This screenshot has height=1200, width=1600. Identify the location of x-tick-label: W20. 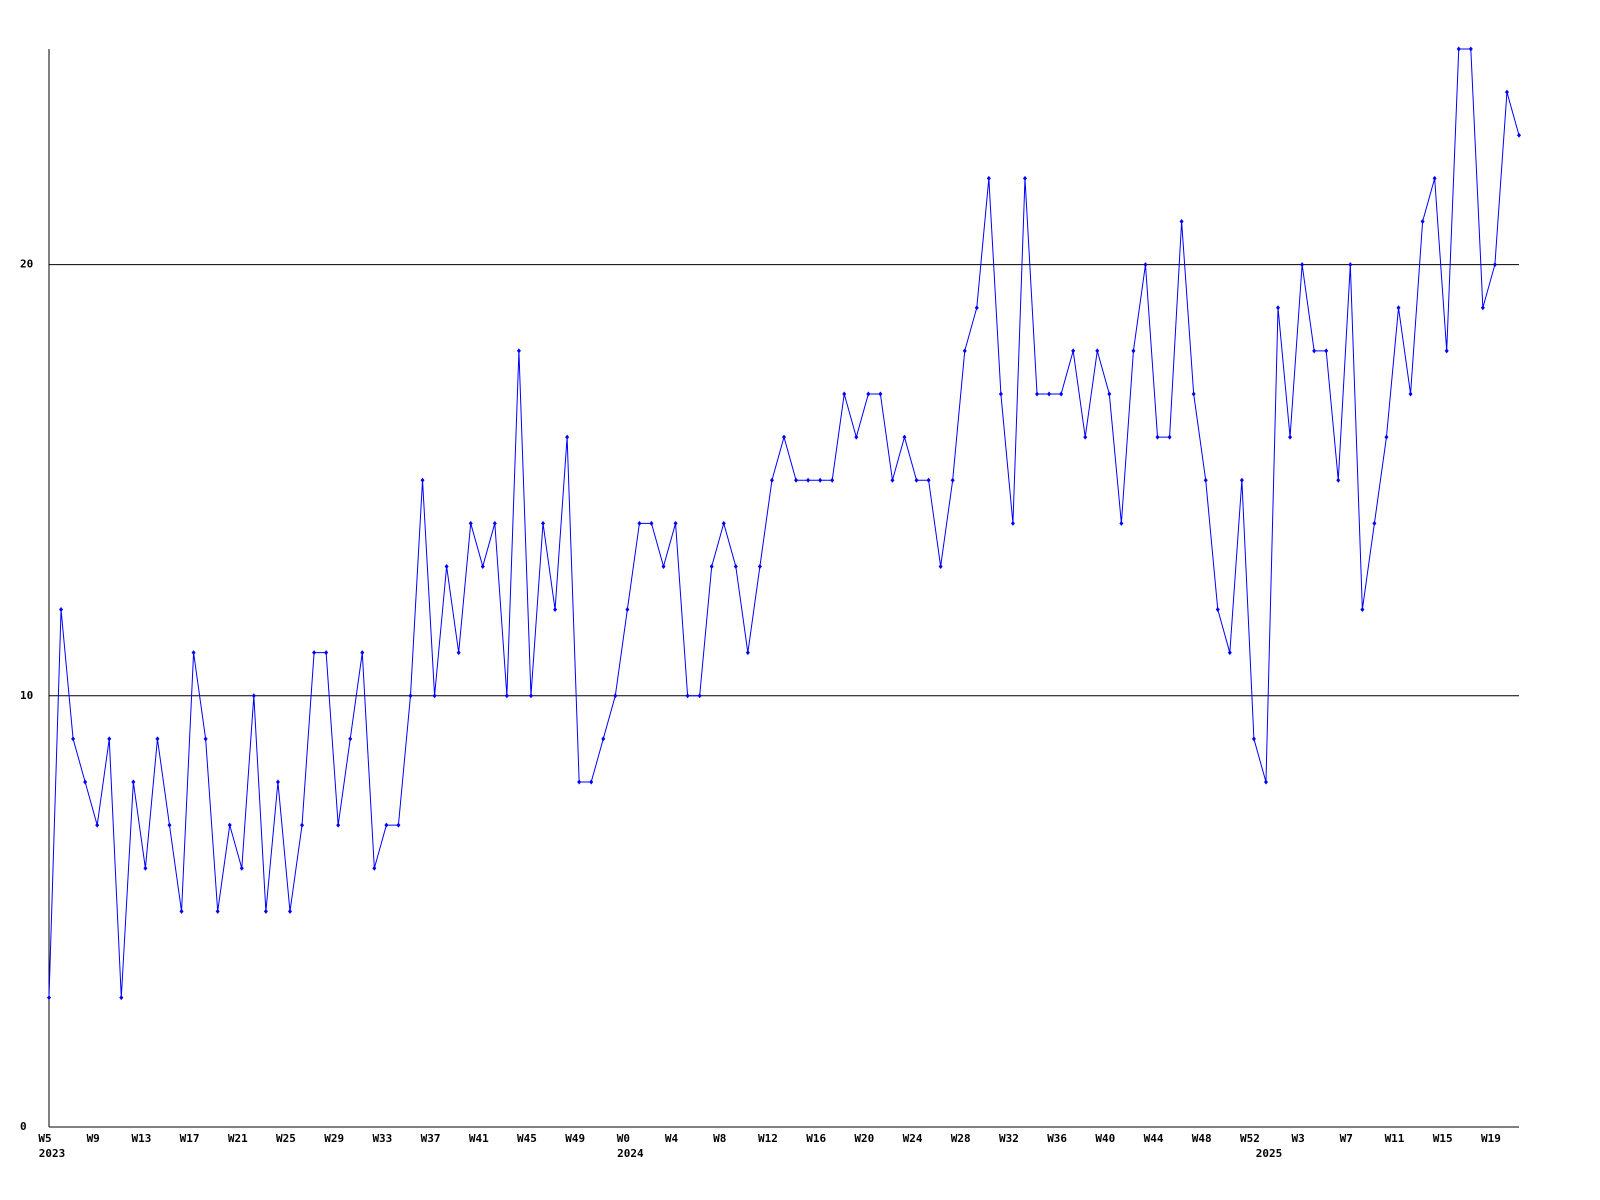
(864, 1138).